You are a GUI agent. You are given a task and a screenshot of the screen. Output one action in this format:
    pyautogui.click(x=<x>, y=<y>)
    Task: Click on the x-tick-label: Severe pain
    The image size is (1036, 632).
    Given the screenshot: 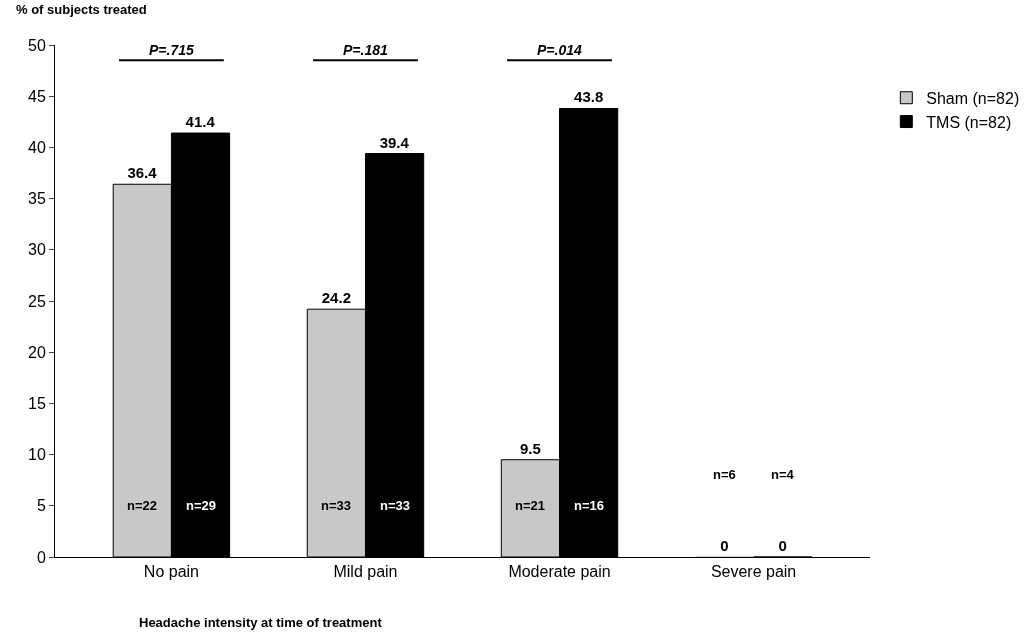 What is the action you would take?
    pyautogui.click(x=753, y=572)
    